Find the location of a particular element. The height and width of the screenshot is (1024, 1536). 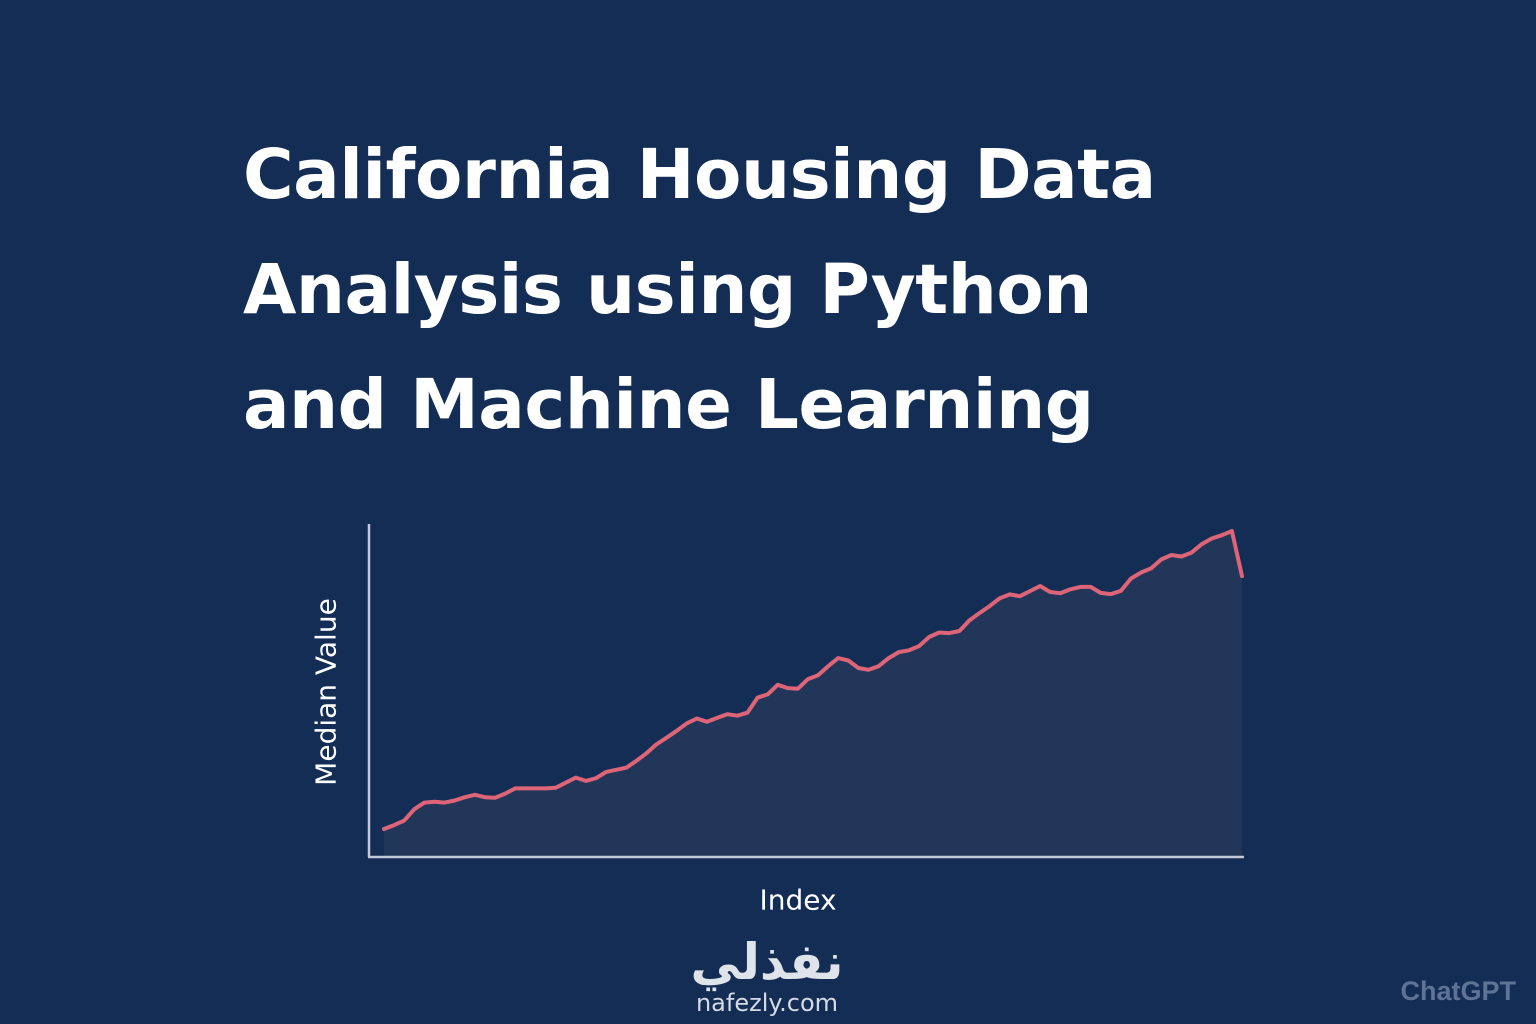

chatgpt-watermark: ChatGPT is located at coordinates (1458, 991).